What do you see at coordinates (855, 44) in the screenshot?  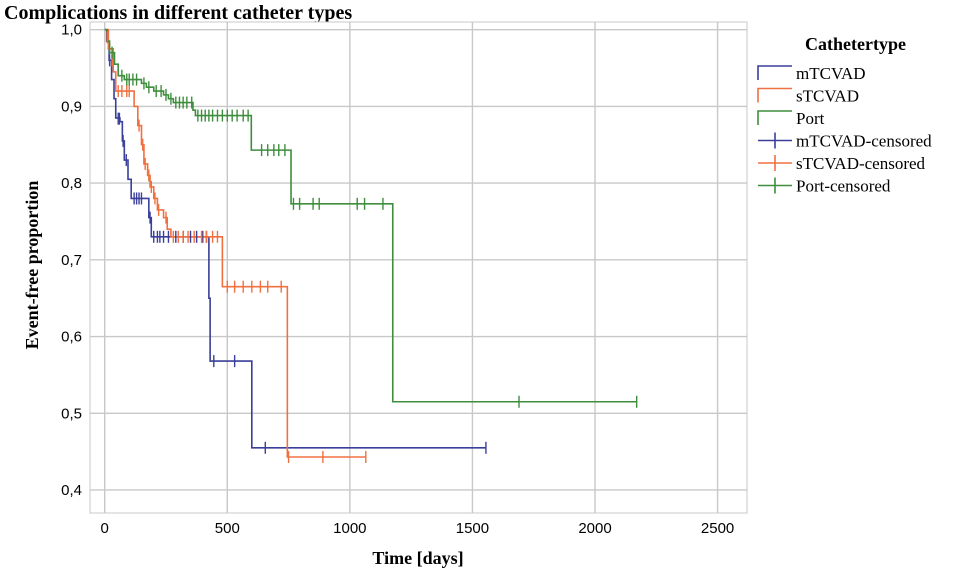 I see `legend-title: Cathetertype` at bounding box center [855, 44].